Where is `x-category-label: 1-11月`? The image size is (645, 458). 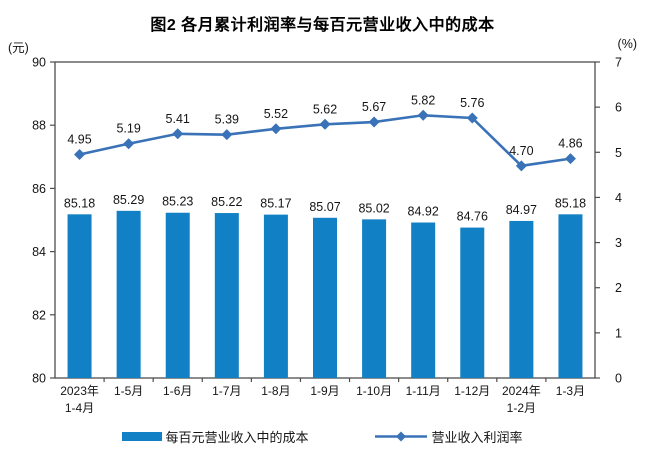
x-category-label: 1-11月 is located at coordinates (423, 391).